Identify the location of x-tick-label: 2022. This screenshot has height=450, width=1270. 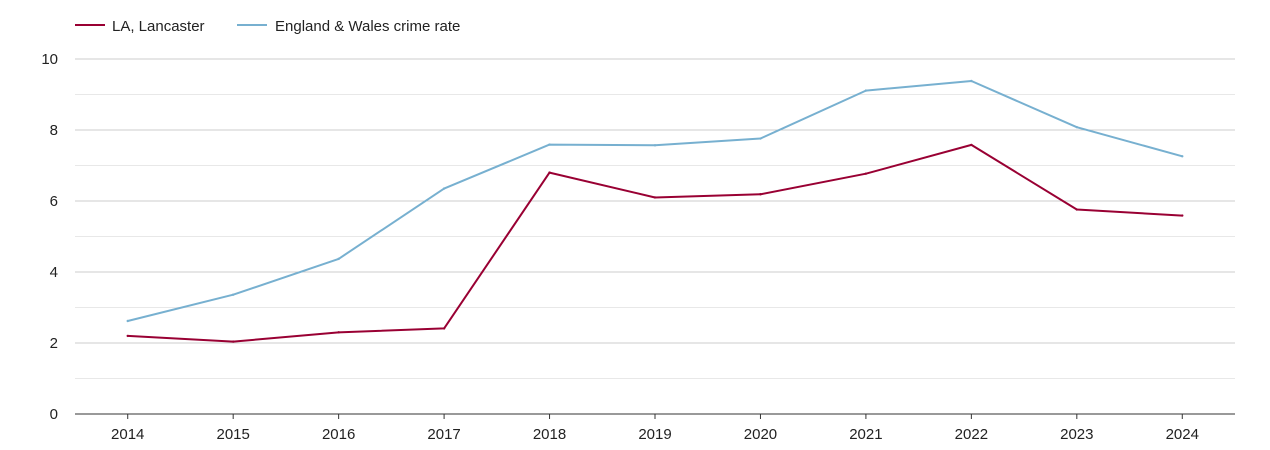
(971, 434).